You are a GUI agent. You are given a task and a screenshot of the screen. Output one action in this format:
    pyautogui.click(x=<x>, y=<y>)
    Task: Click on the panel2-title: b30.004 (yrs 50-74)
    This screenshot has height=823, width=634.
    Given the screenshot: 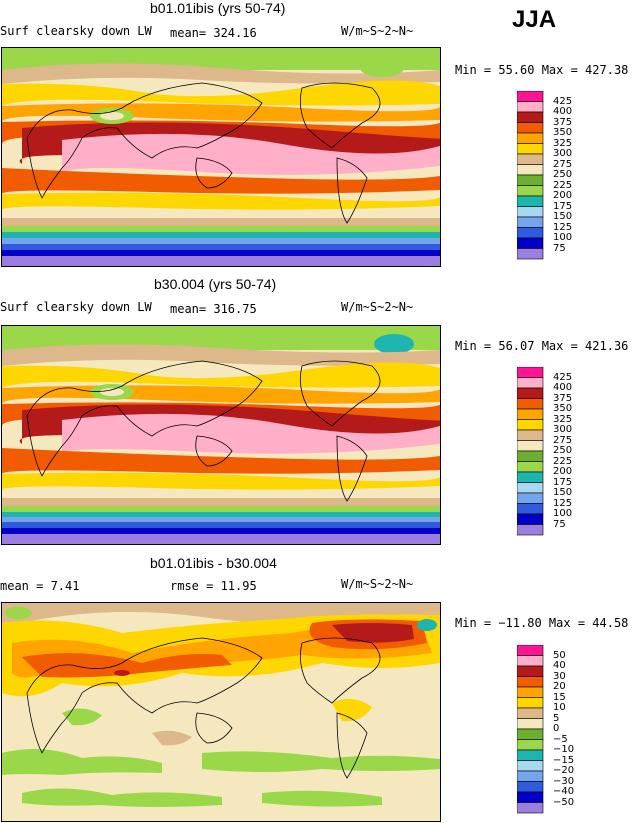 What is the action you would take?
    pyautogui.click(x=215, y=284)
    